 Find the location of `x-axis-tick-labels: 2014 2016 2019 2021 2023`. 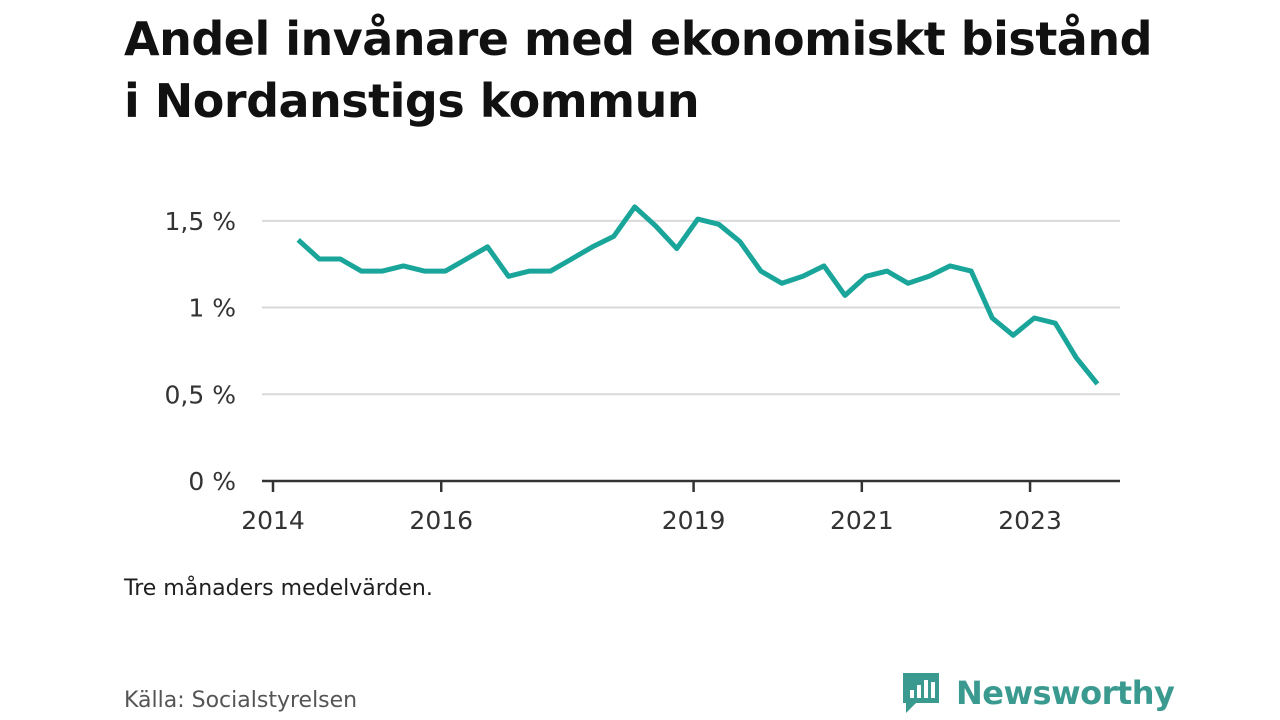

x-axis-tick-labels: 2014 2016 2019 2021 2023 is located at coordinates (651, 520).